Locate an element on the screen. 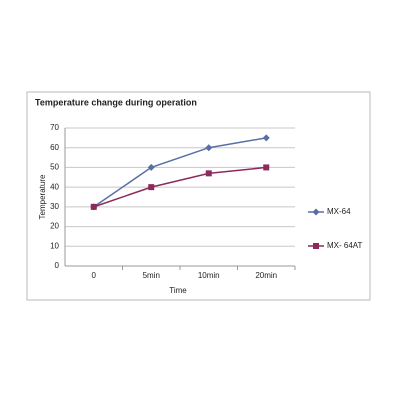  y-axis-label: Temperature is located at coordinates (42, 196).